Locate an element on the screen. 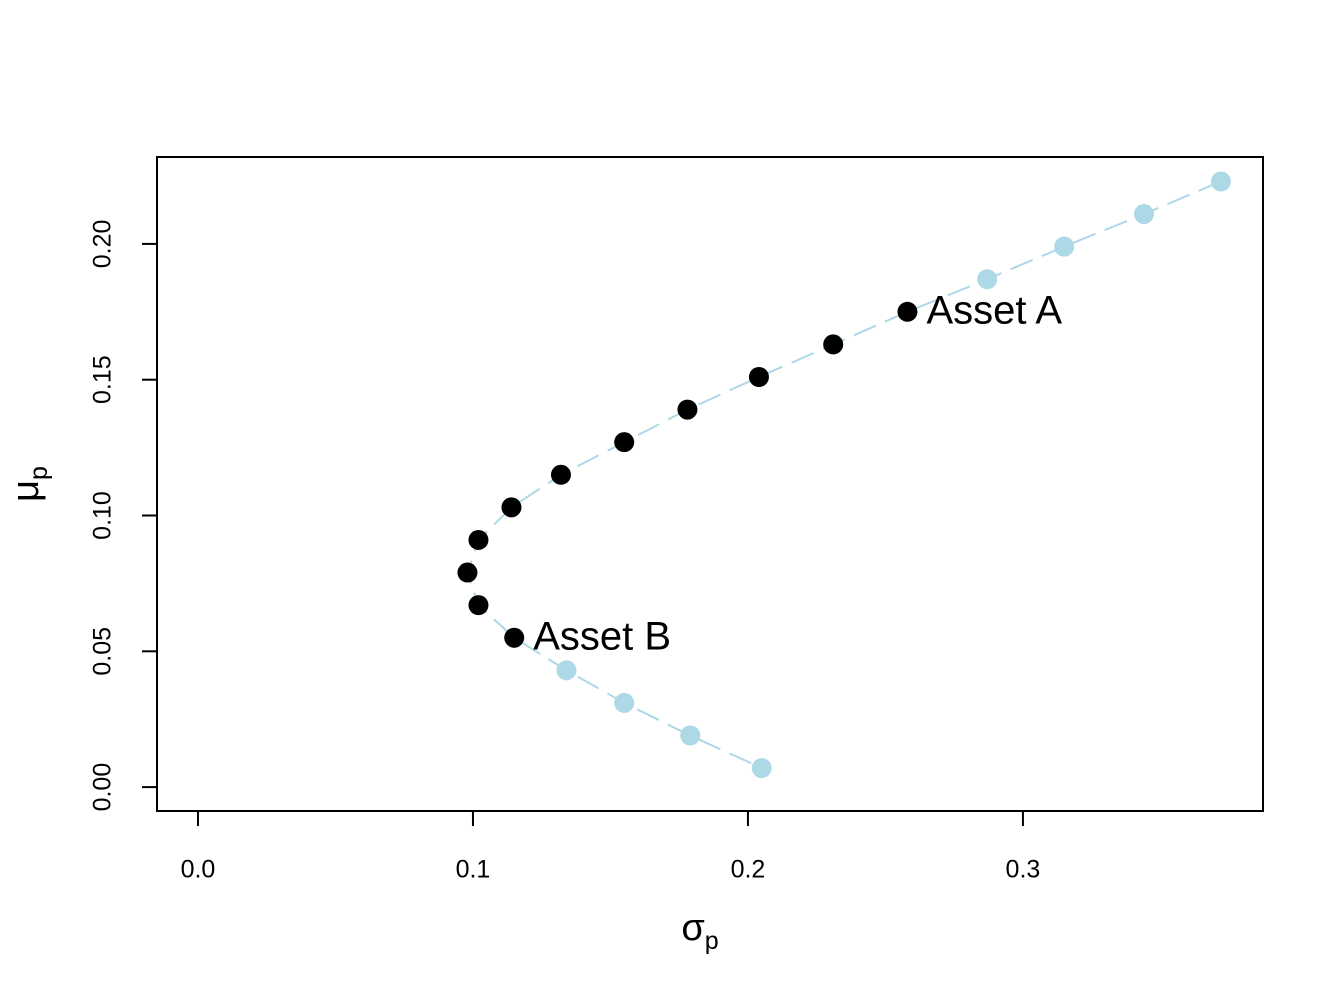  y-axis-symbol: μ is located at coordinates (26, 491).